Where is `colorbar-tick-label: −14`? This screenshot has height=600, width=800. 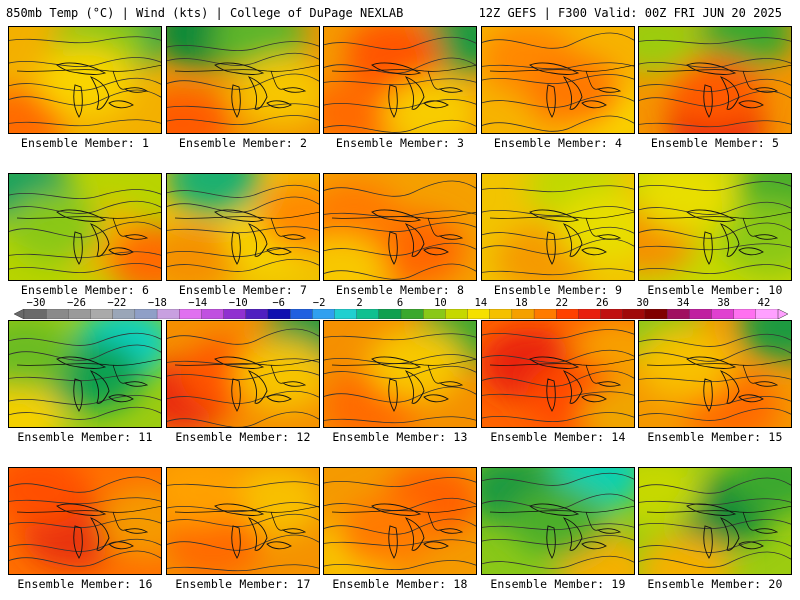 colorbar-tick-label: −14 is located at coordinates (198, 303).